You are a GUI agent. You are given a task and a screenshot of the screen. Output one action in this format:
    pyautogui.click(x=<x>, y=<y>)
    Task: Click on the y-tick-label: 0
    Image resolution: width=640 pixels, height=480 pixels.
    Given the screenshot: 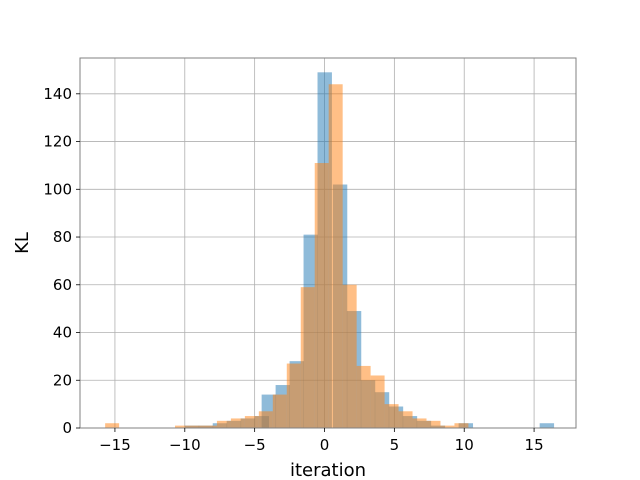 What is the action you would take?
    pyautogui.click(x=67, y=428)
    